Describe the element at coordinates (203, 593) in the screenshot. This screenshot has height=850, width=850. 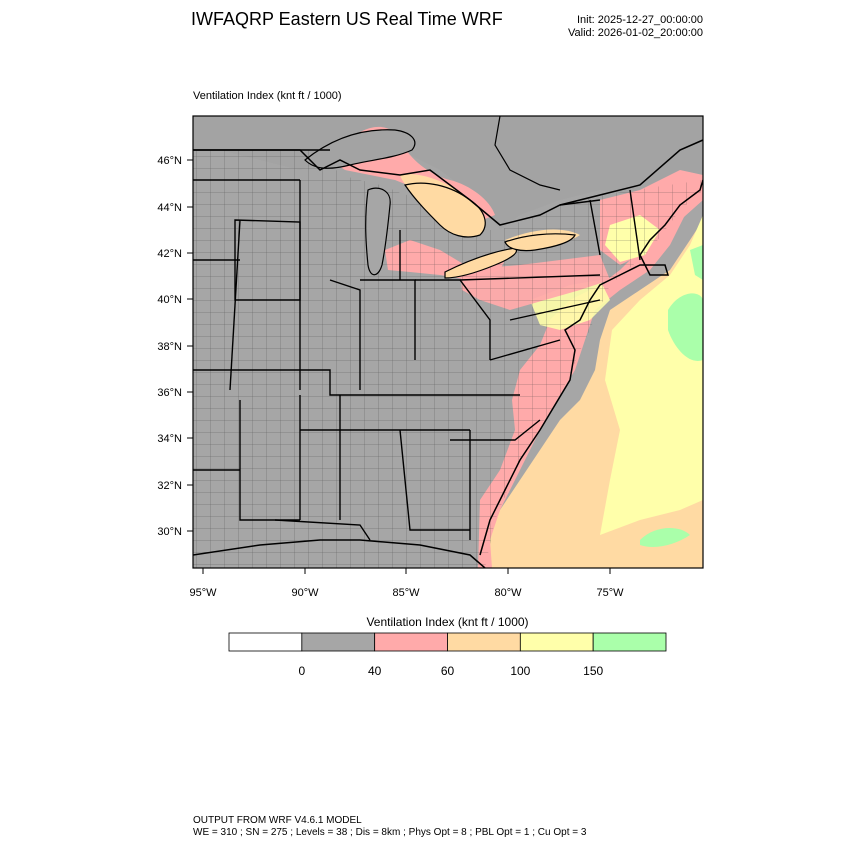
I see `lon-label: 95°W` at that location.